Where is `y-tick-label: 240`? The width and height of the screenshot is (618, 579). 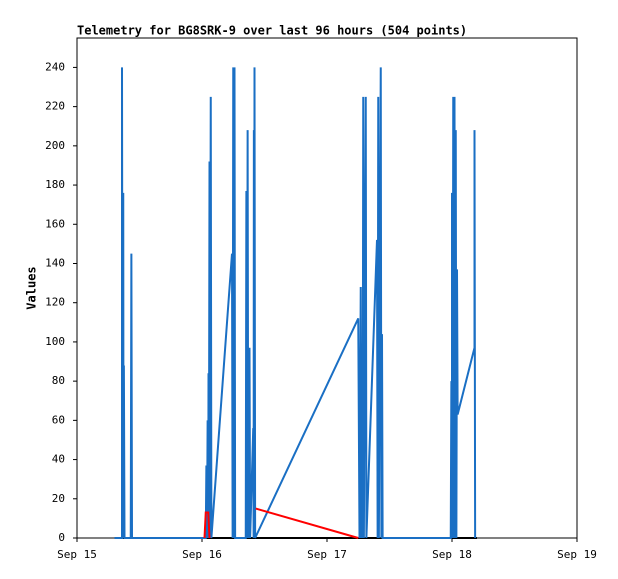
y-tick-label: 240 is located at coordinates (55, 66).